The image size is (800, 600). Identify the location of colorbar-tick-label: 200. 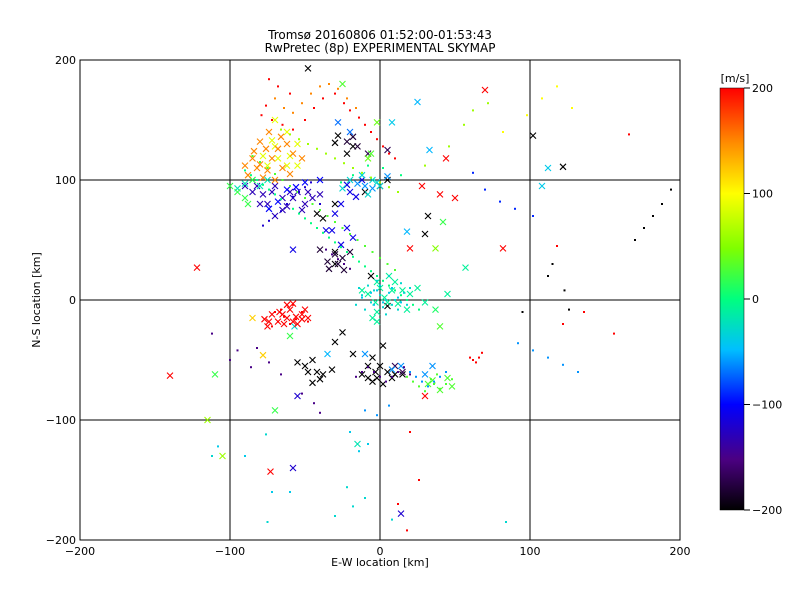
(762, 88).